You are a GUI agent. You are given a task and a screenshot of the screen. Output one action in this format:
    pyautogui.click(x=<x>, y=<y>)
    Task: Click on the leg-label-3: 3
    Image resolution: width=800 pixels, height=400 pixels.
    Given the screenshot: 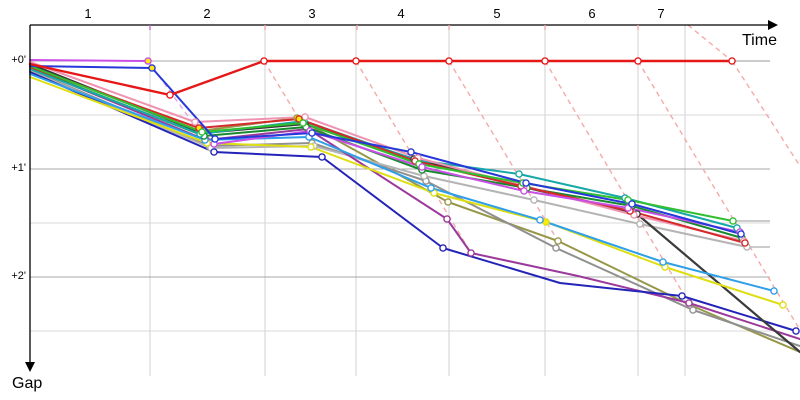 What is the action you would take?
    pyautogui.click(x=312, y=13)
    